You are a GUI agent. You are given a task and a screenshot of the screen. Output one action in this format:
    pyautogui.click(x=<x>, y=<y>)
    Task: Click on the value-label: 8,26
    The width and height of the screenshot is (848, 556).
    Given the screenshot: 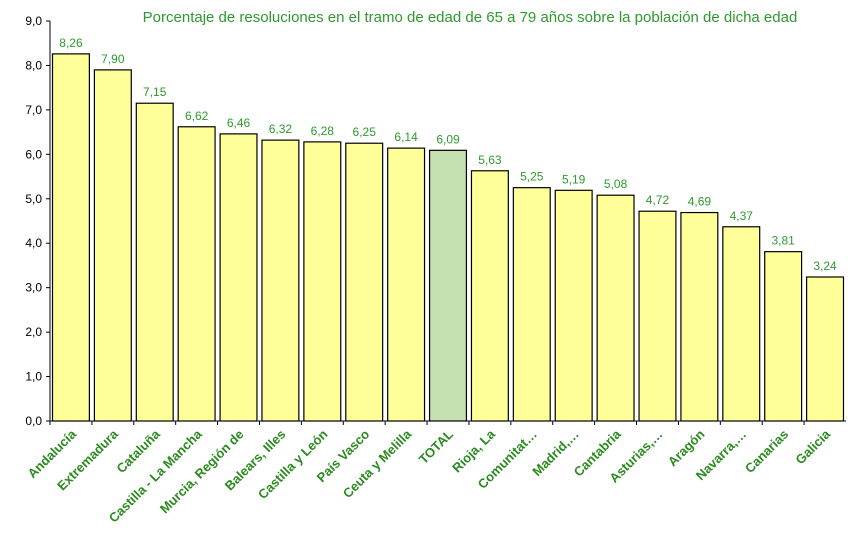 What is the action you would take?
    pyautogui.click(x=71, y=43)
    